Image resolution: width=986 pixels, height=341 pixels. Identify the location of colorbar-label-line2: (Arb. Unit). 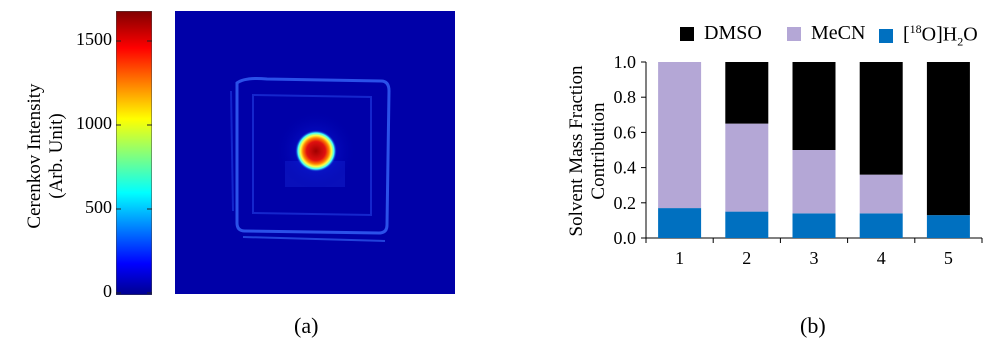
(56, 156).